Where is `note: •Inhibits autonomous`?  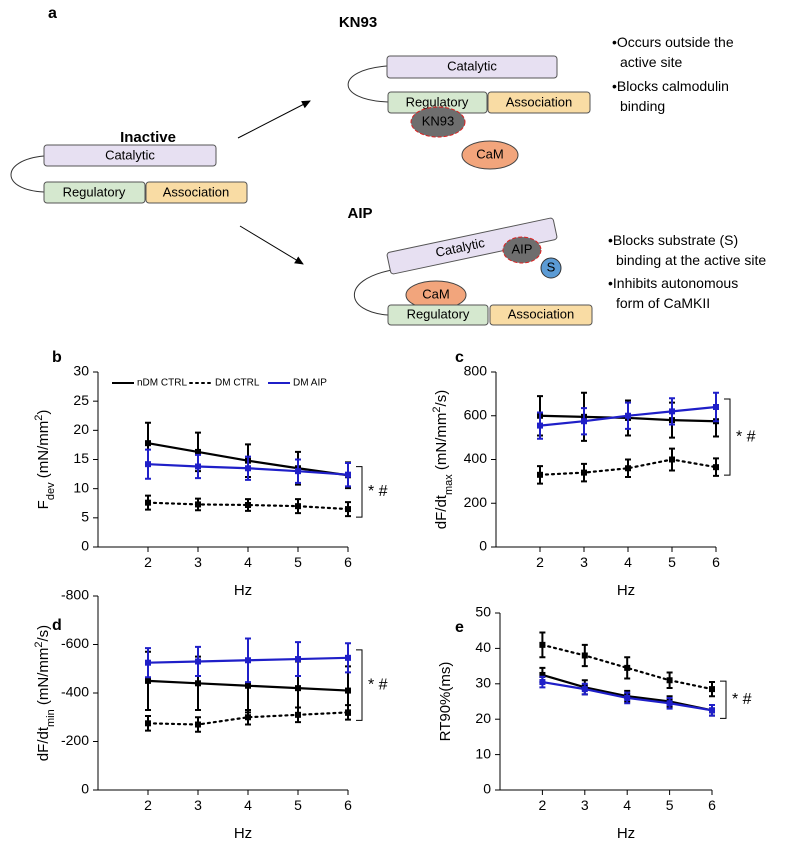 note: •Inhibits autonomous is located at coordinates (673, 283).